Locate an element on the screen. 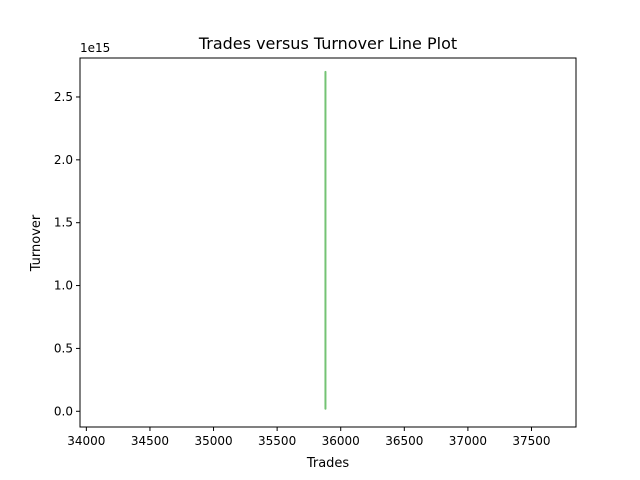 This screenshot has width=640, height=480. x-tick-label: 37000 is located at coordinates (468, 441).